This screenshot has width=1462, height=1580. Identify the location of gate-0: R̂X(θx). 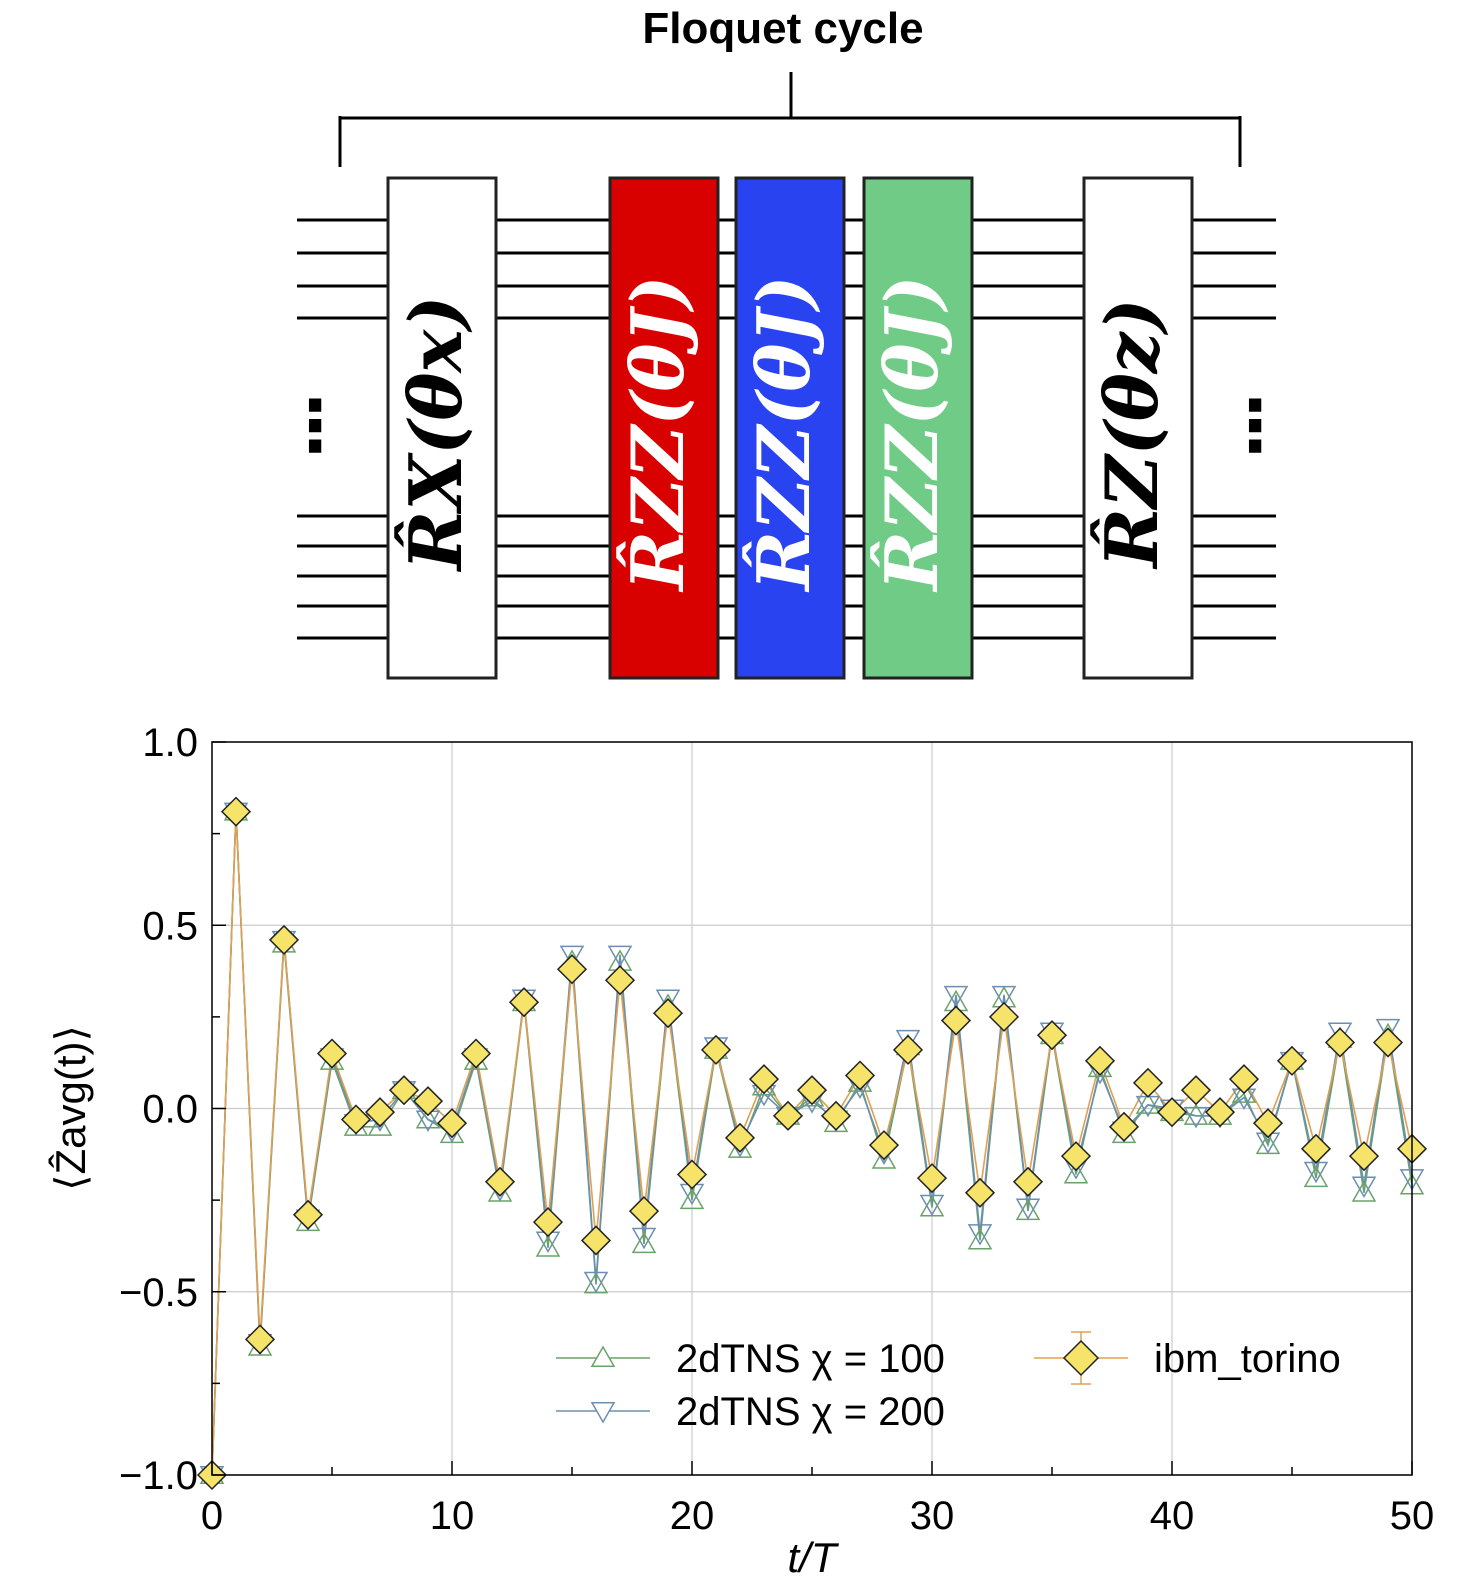
(442, 428).